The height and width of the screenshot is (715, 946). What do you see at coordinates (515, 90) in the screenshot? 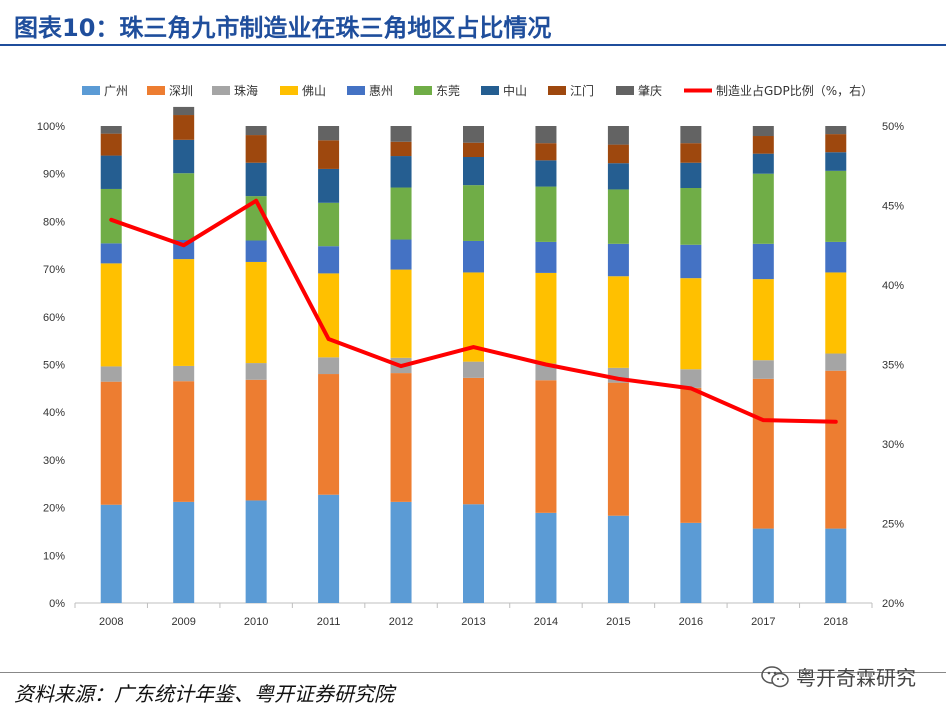
I see `legend-label: 中山` at bounding box center [515, 90].